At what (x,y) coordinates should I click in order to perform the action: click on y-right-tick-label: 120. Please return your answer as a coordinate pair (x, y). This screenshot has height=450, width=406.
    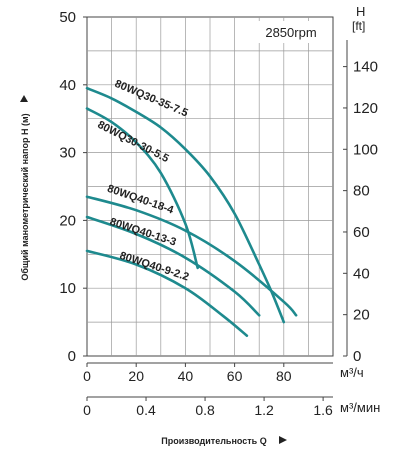
    Looking at the image, I should click on (365, 108).